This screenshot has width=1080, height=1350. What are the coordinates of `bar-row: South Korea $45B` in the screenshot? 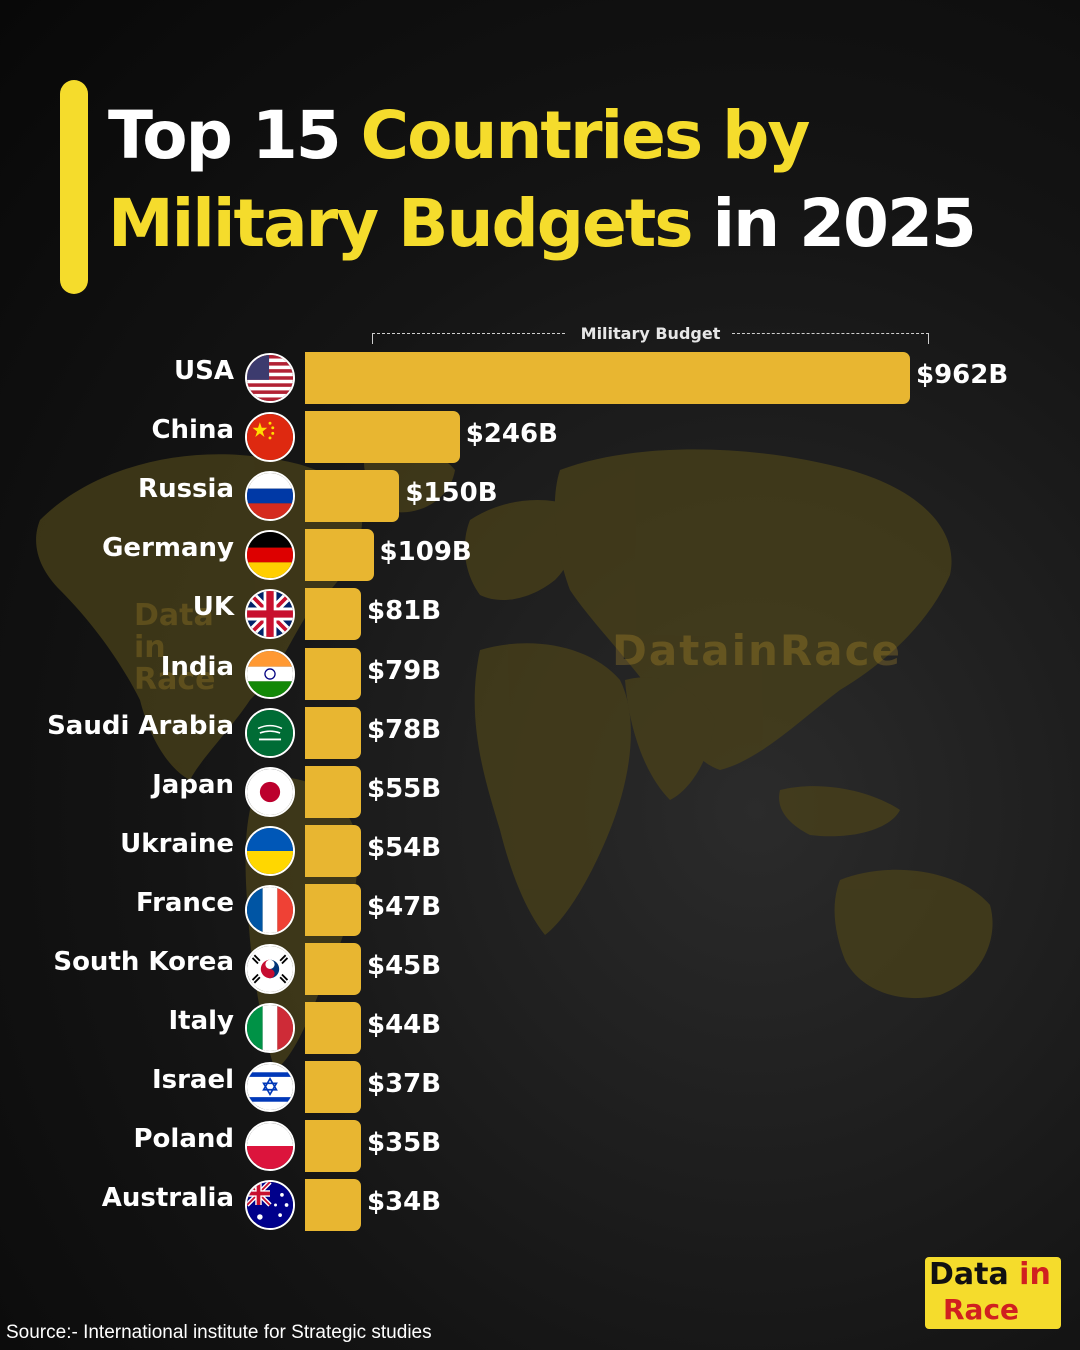 It's located at (540, 969).